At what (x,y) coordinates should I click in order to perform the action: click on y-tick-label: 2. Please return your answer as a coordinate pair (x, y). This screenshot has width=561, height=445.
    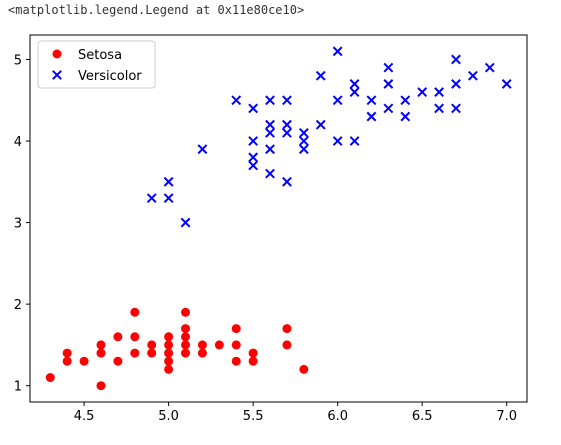
    Looking at the image, I should click on (18, 305).